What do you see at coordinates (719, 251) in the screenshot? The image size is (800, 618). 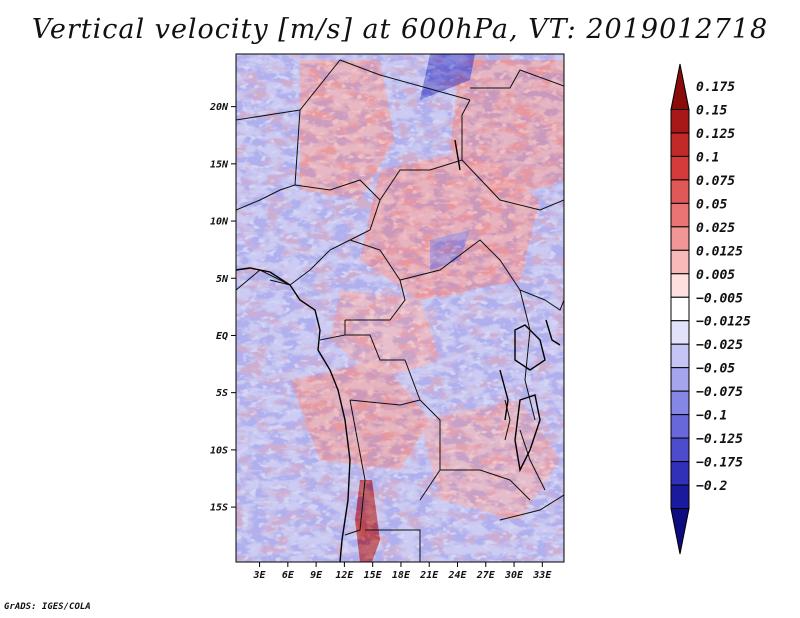 I see `colorbar-label: 0.0125` at bounding box center [719, 251].